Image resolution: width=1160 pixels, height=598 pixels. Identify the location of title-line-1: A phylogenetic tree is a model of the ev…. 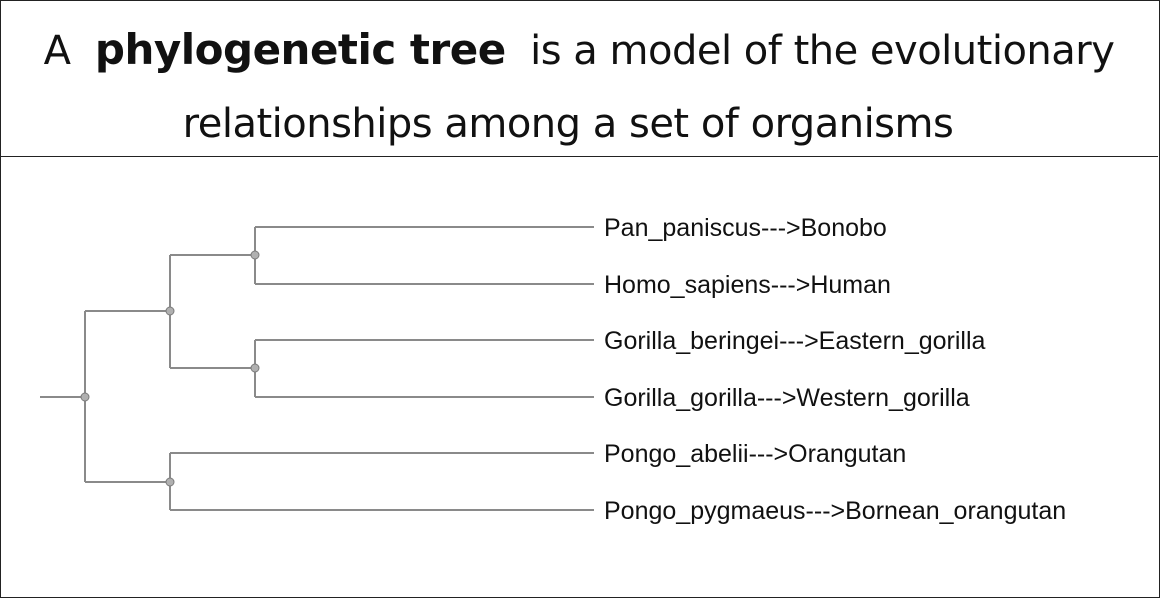
(579, 50).